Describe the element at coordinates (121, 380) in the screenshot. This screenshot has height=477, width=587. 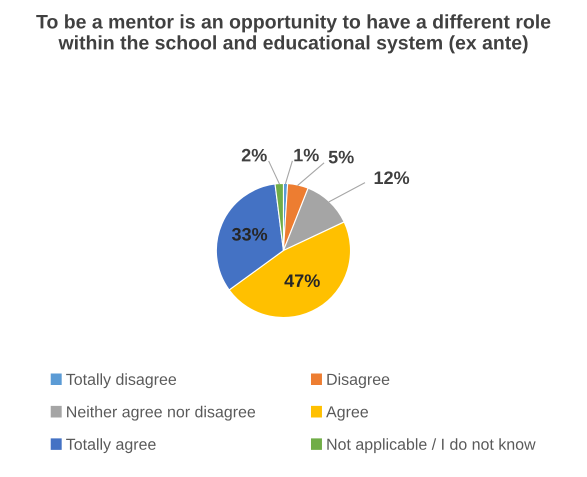
I see `legend-label: Totally disagree` at that location.